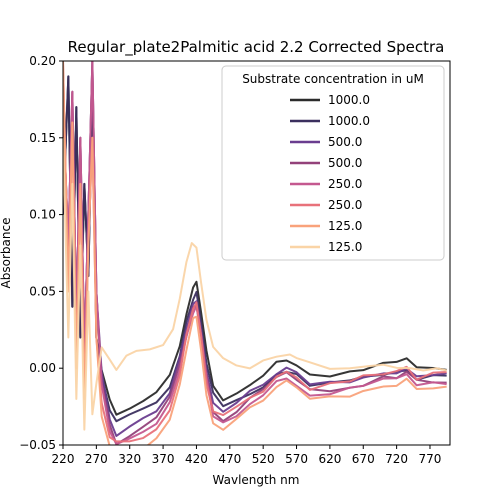 The height and width of the screenshot is (500, 500). I want to click on x-tick-label: 620, so click(329, 459).